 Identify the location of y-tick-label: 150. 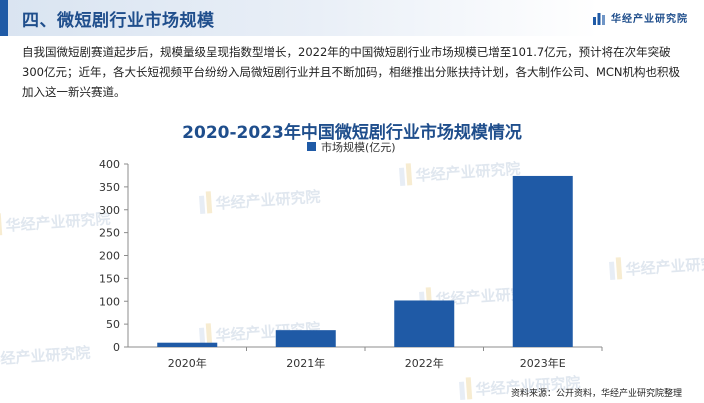
(109, 278).